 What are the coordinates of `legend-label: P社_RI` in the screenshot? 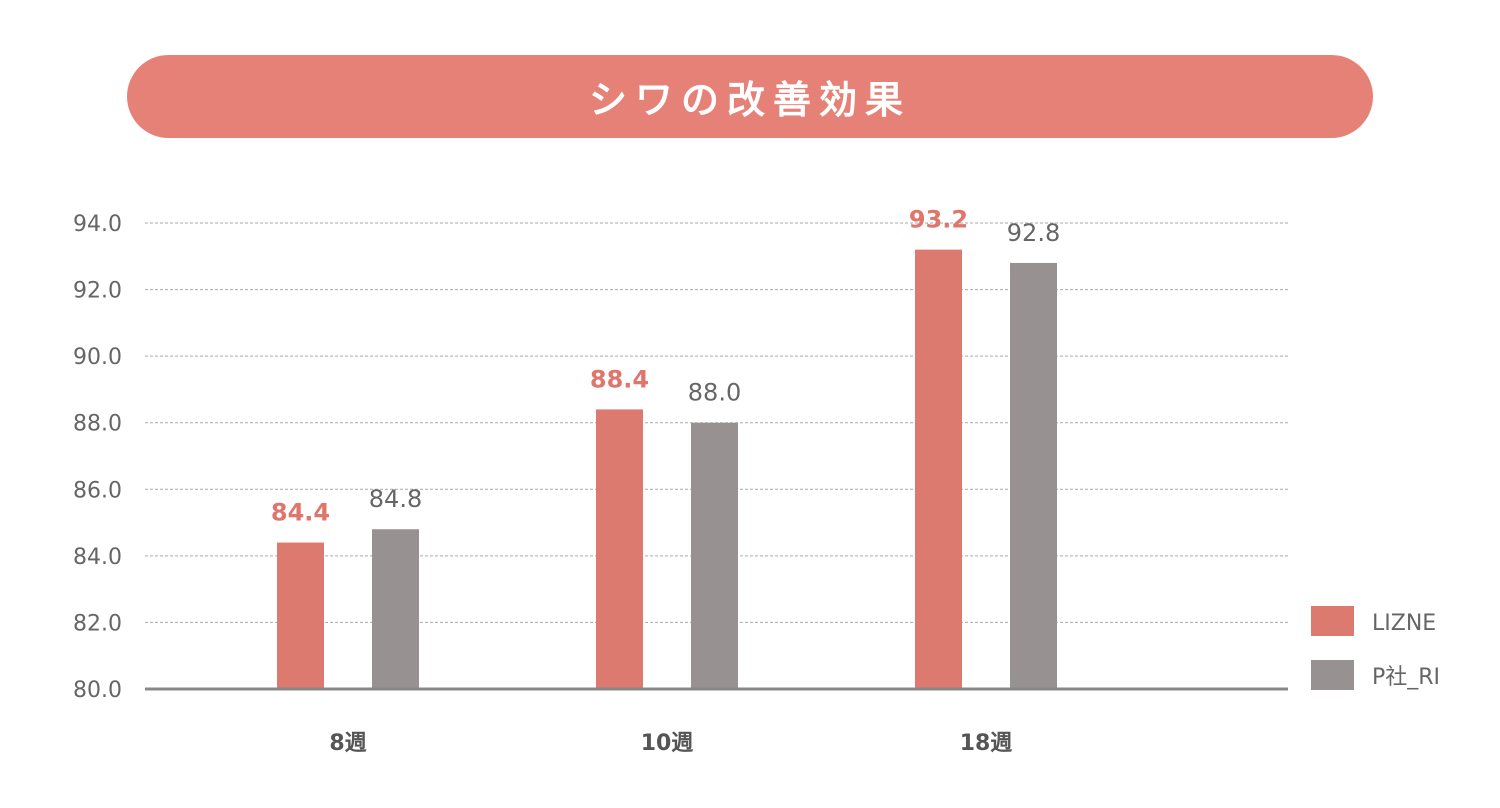 It's located at (1406, 677).